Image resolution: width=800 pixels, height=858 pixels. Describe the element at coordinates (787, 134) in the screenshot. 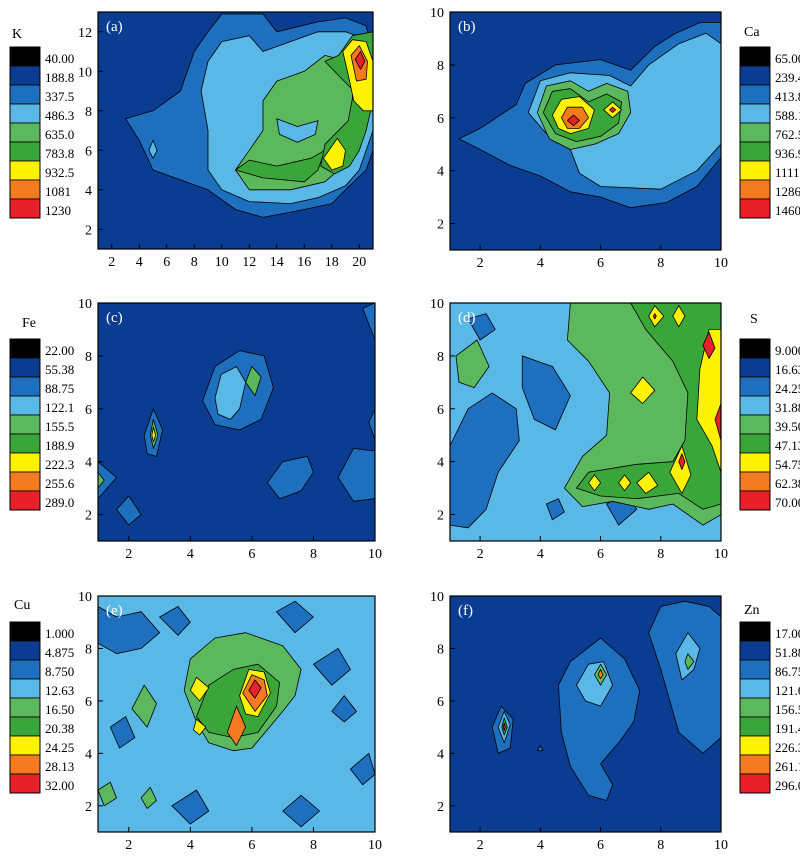

I see `legend-label: 762.5` at that location.